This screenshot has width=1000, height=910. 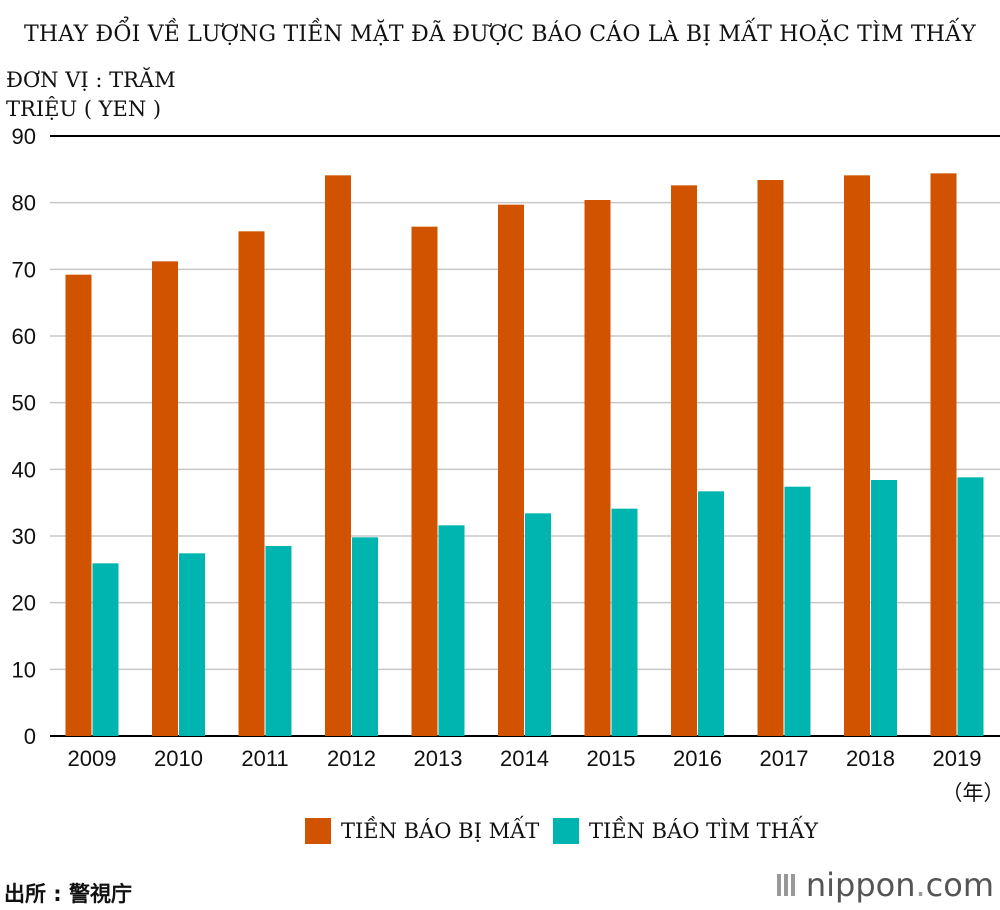 I want to click on x-tick-label-2010: 2010, so click(x=178, y=758).